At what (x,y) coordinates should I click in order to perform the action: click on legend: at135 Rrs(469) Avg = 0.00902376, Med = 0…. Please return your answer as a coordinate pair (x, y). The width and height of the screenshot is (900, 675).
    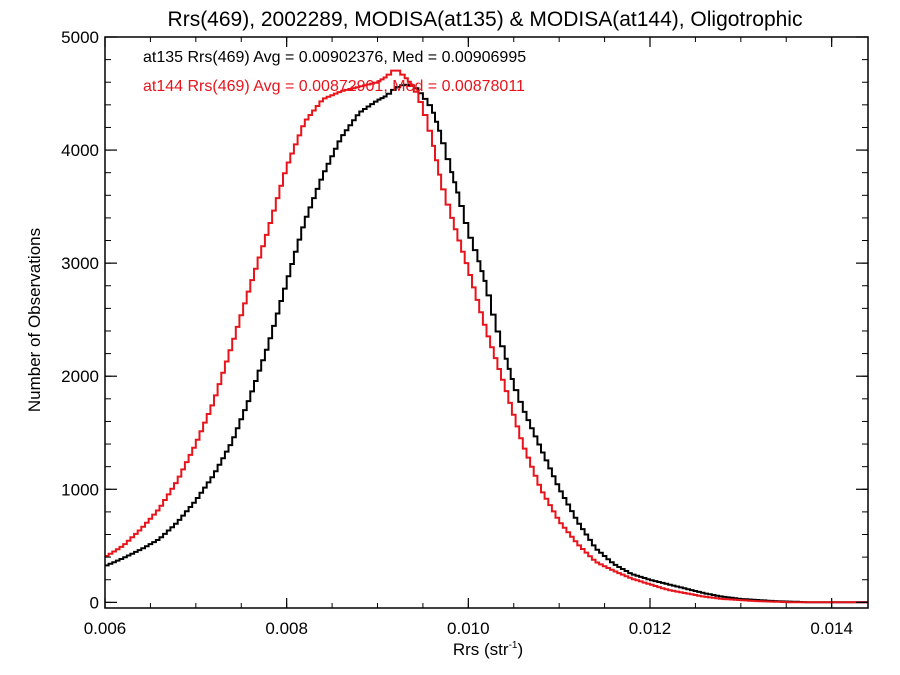
    Looking at the image, I should click on (334, 72).